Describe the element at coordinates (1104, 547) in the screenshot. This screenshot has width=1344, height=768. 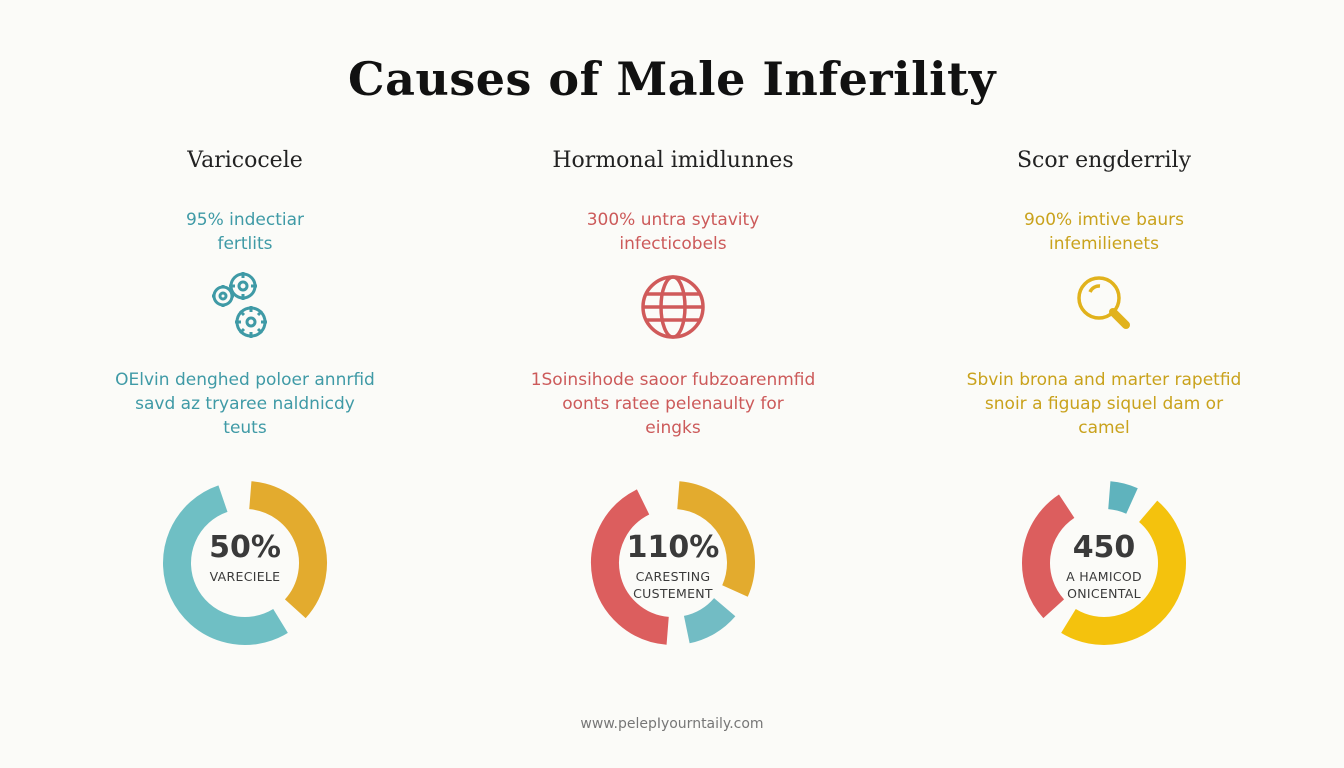
I see `donut-value: 450` at that location.